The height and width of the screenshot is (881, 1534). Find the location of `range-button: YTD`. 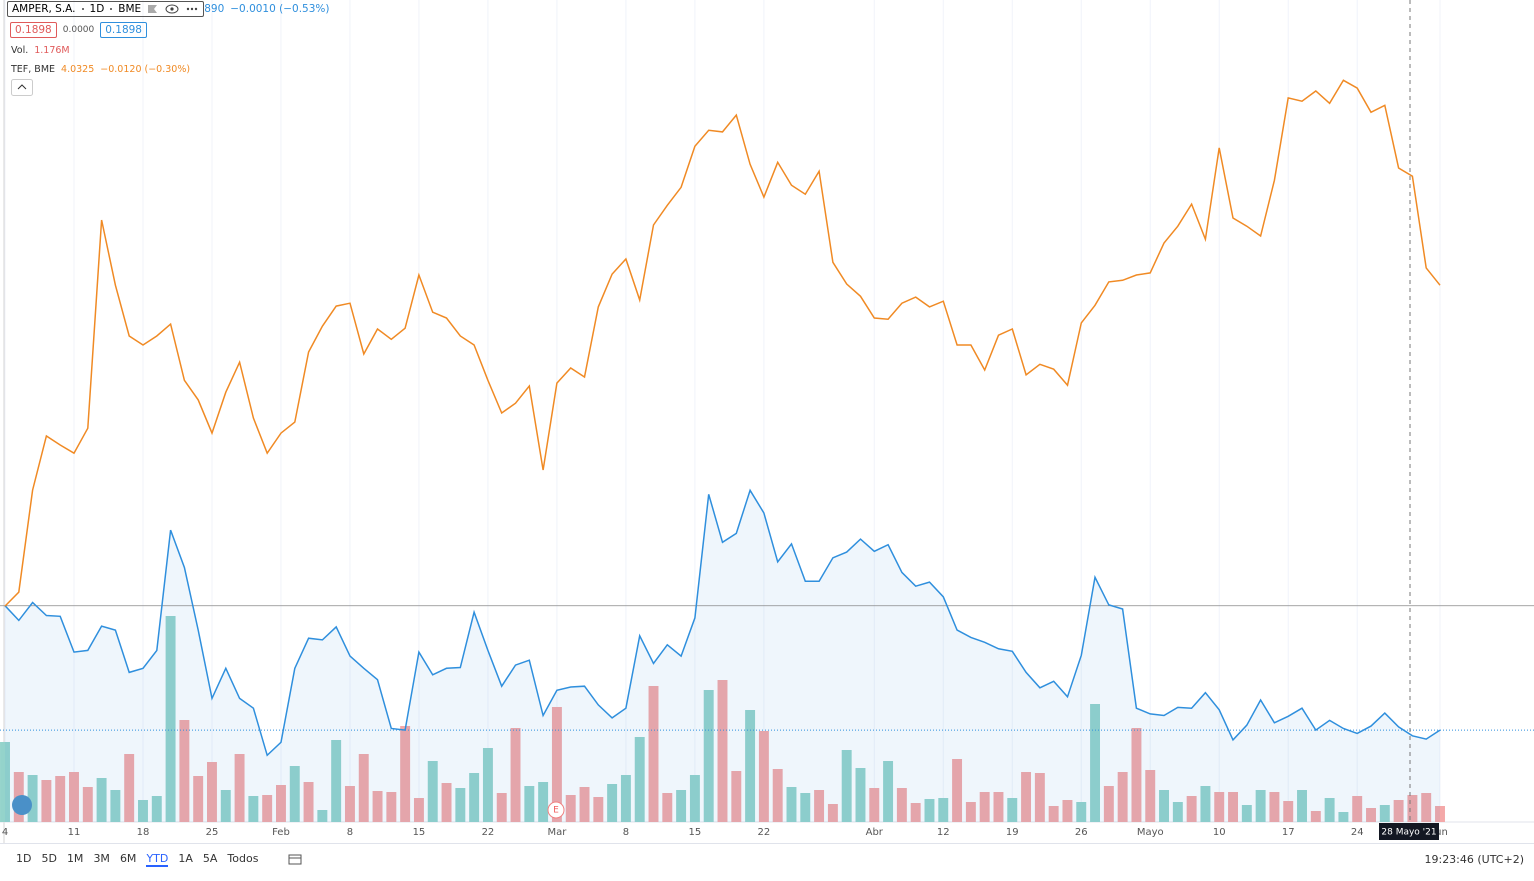

range-button: YTD is located at coordinates (157, 859).